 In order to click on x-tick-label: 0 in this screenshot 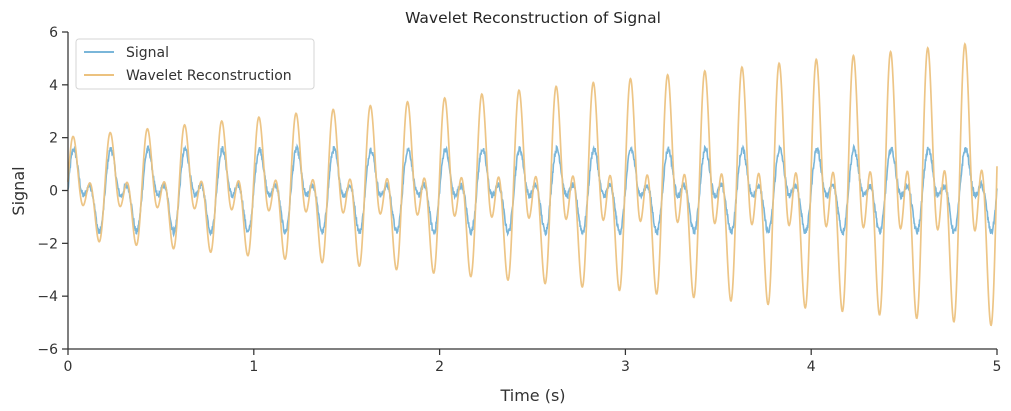, I will do `click(68, 367)`.